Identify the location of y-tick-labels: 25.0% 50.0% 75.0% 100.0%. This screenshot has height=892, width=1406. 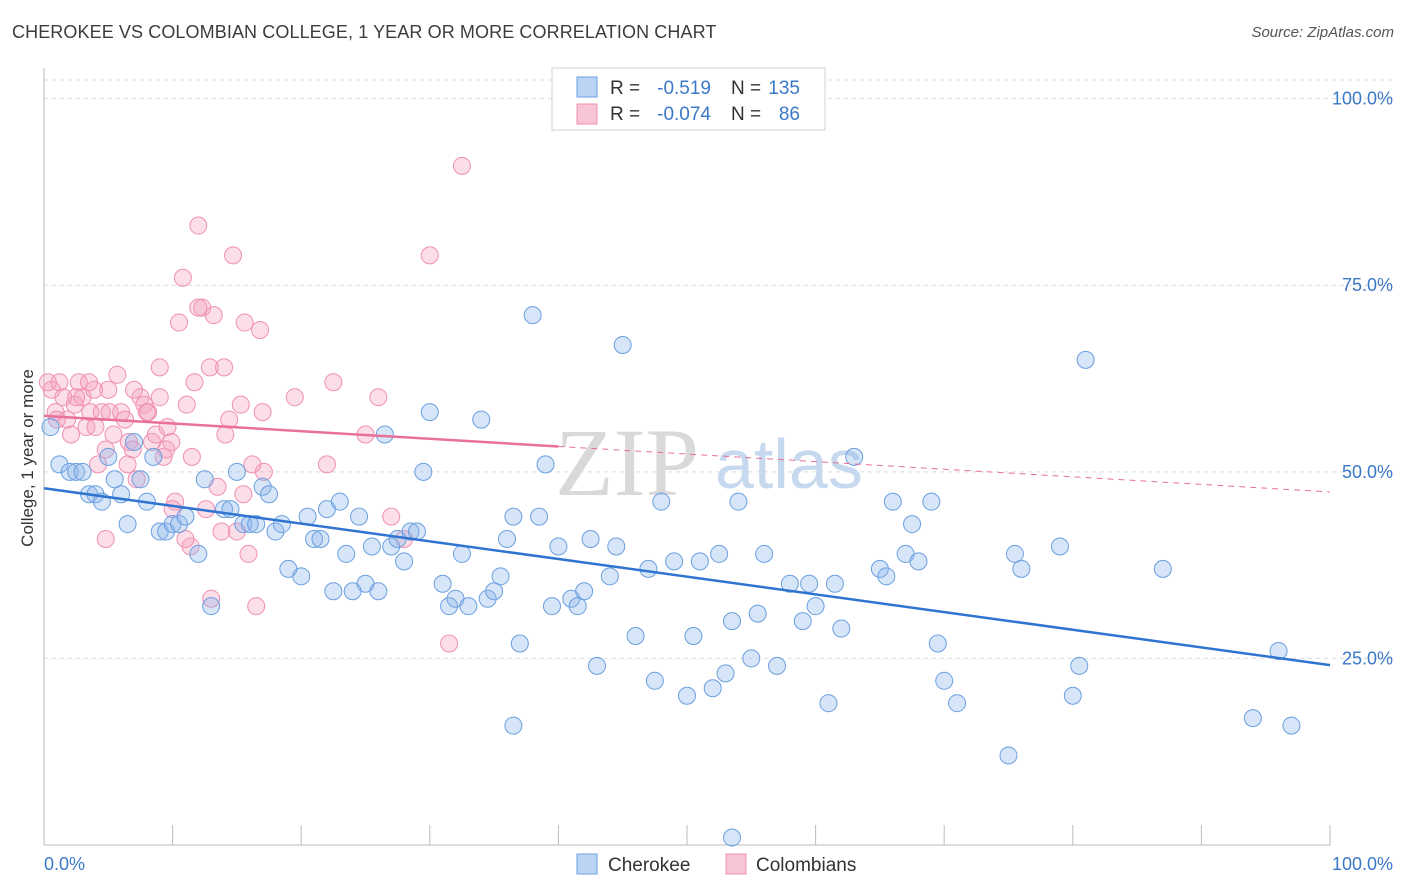
(1362, 379).